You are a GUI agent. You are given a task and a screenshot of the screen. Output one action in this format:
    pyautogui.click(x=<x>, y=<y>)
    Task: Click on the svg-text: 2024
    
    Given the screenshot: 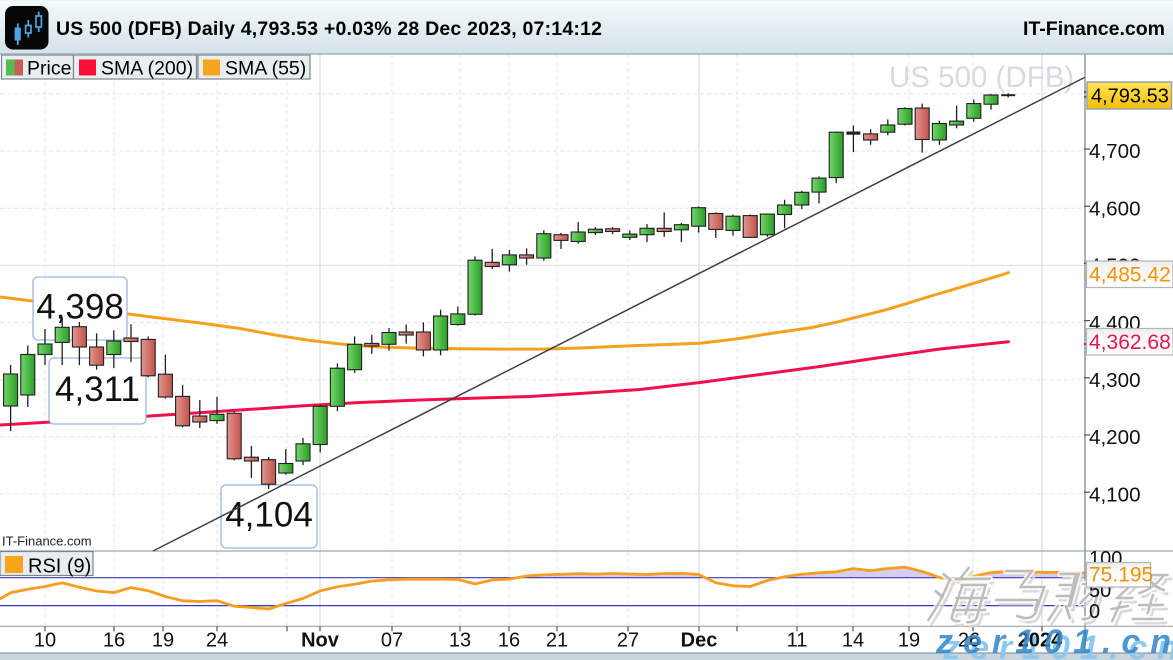 What is the action you would take?
    pyautogui.click(x=1040, y=641)
    